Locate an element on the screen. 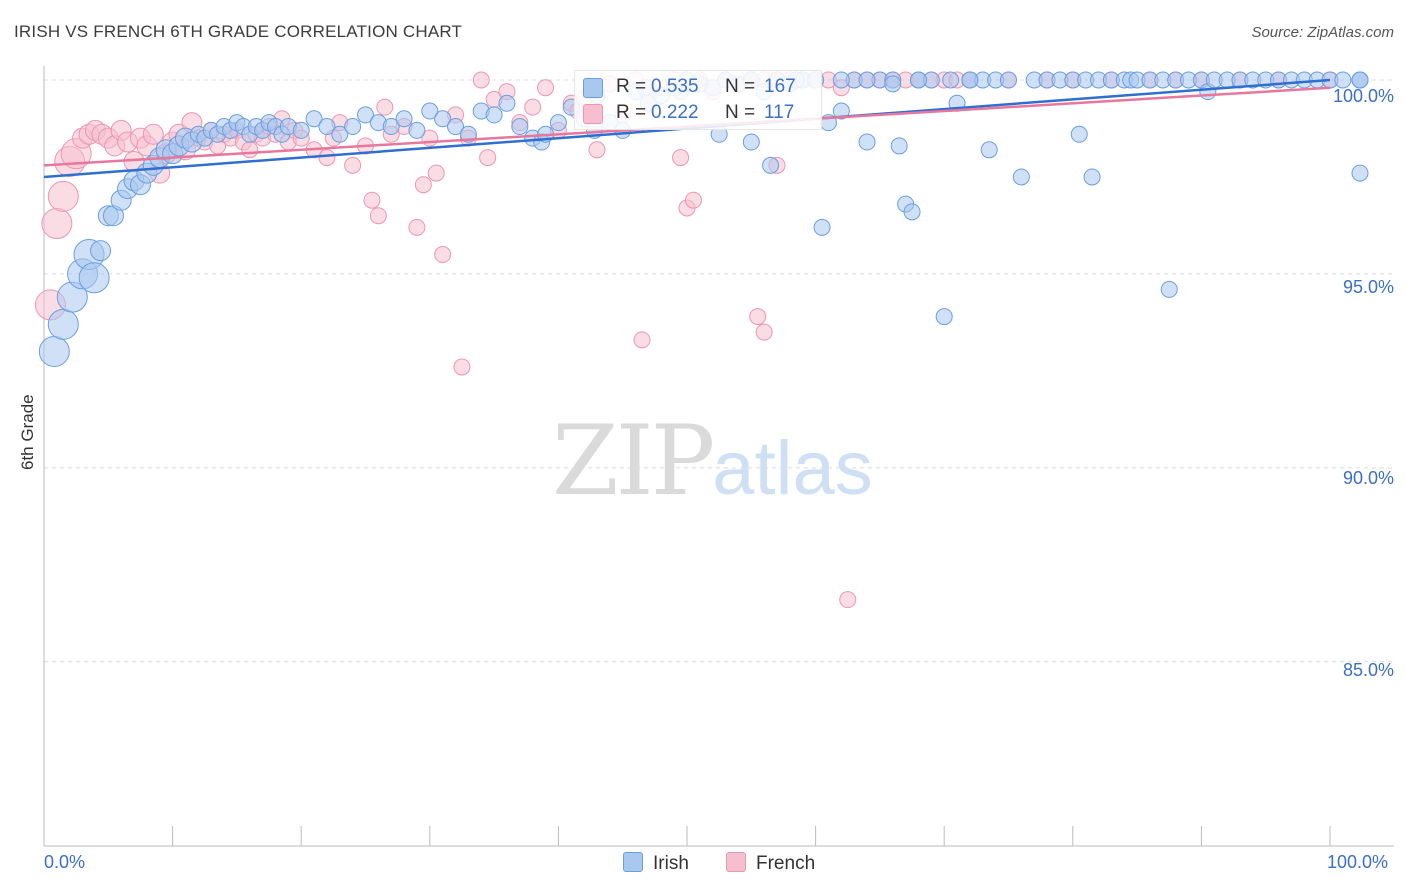 The width and height of the screenshot is (1406, 892). watermark-atlas: atlas is located at coordinates (792, 468).